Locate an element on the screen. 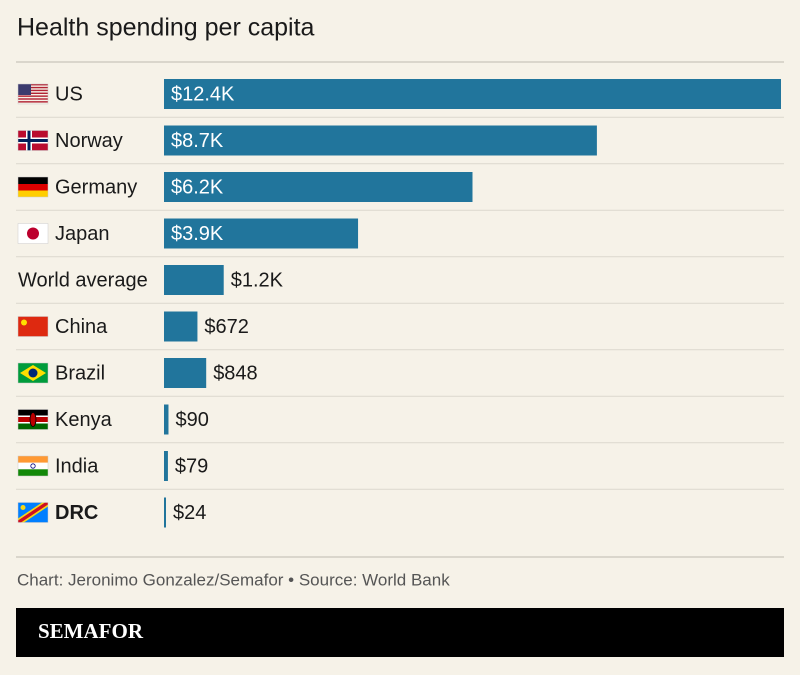  category-label: World average is located at coordinates (83, 280).